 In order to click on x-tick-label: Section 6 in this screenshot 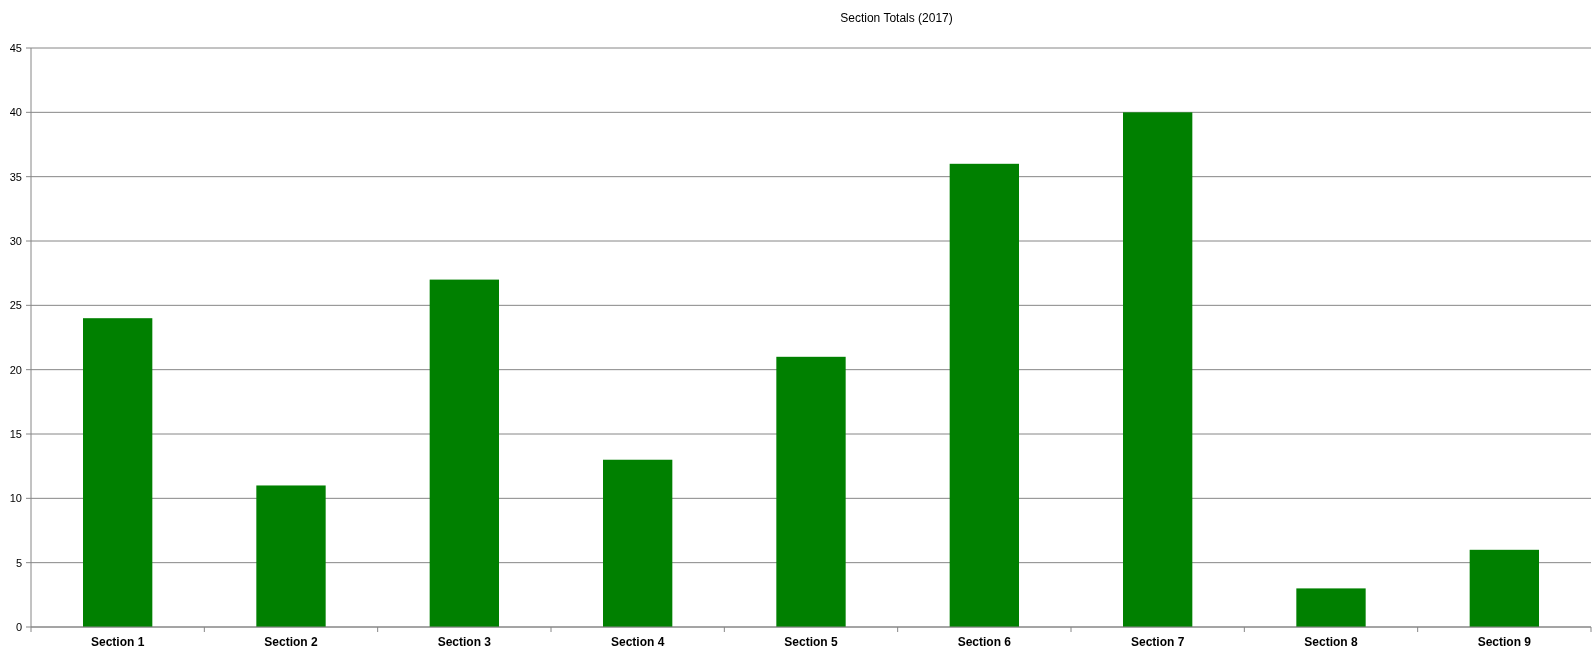, I will do `click(984, 642)`.